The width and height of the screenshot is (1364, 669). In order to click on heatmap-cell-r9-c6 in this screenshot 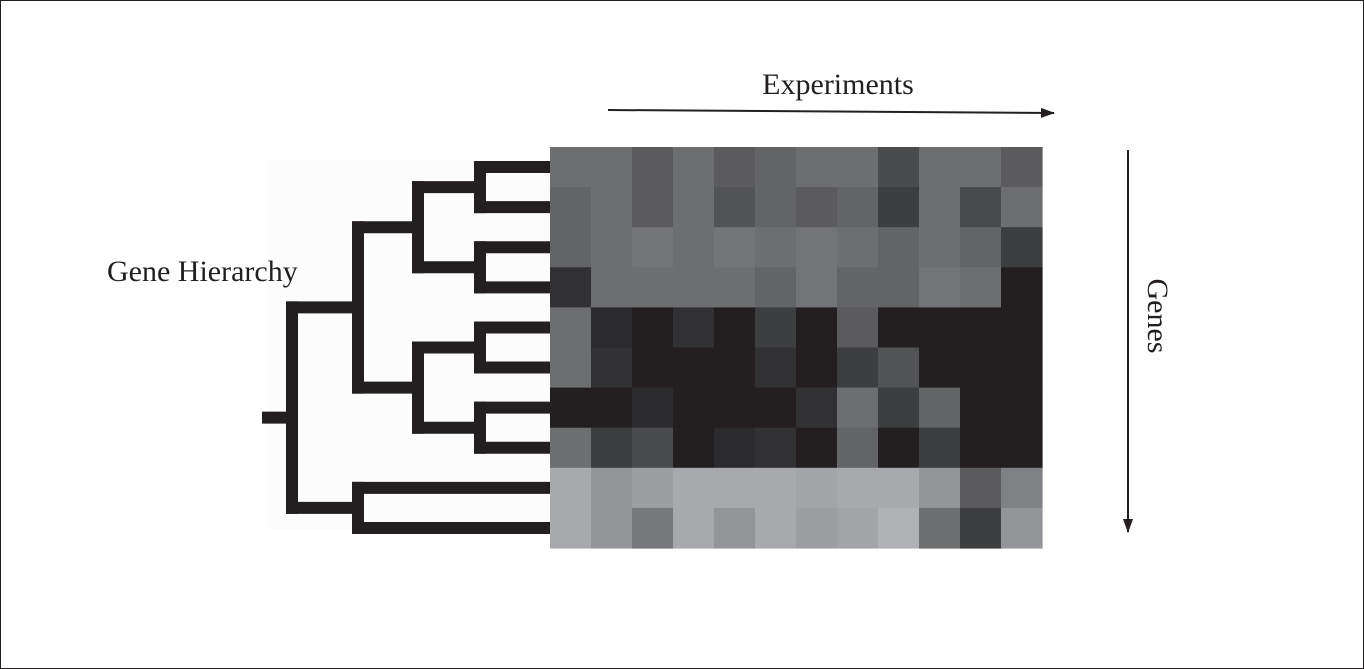, I will do `click(817, 528)`.